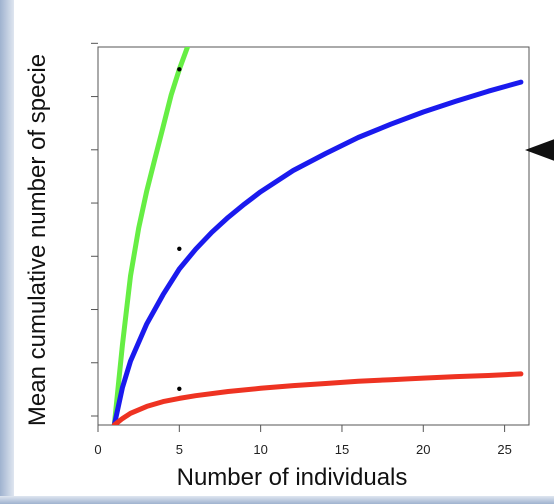  I want to click on x-tick-label: 25, so click(504, 449).